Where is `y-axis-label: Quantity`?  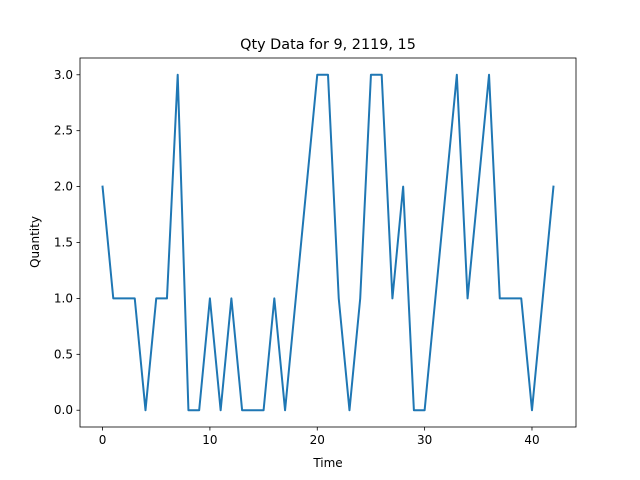
y-axis-label: Quantity is located at coordinates (35, 242).